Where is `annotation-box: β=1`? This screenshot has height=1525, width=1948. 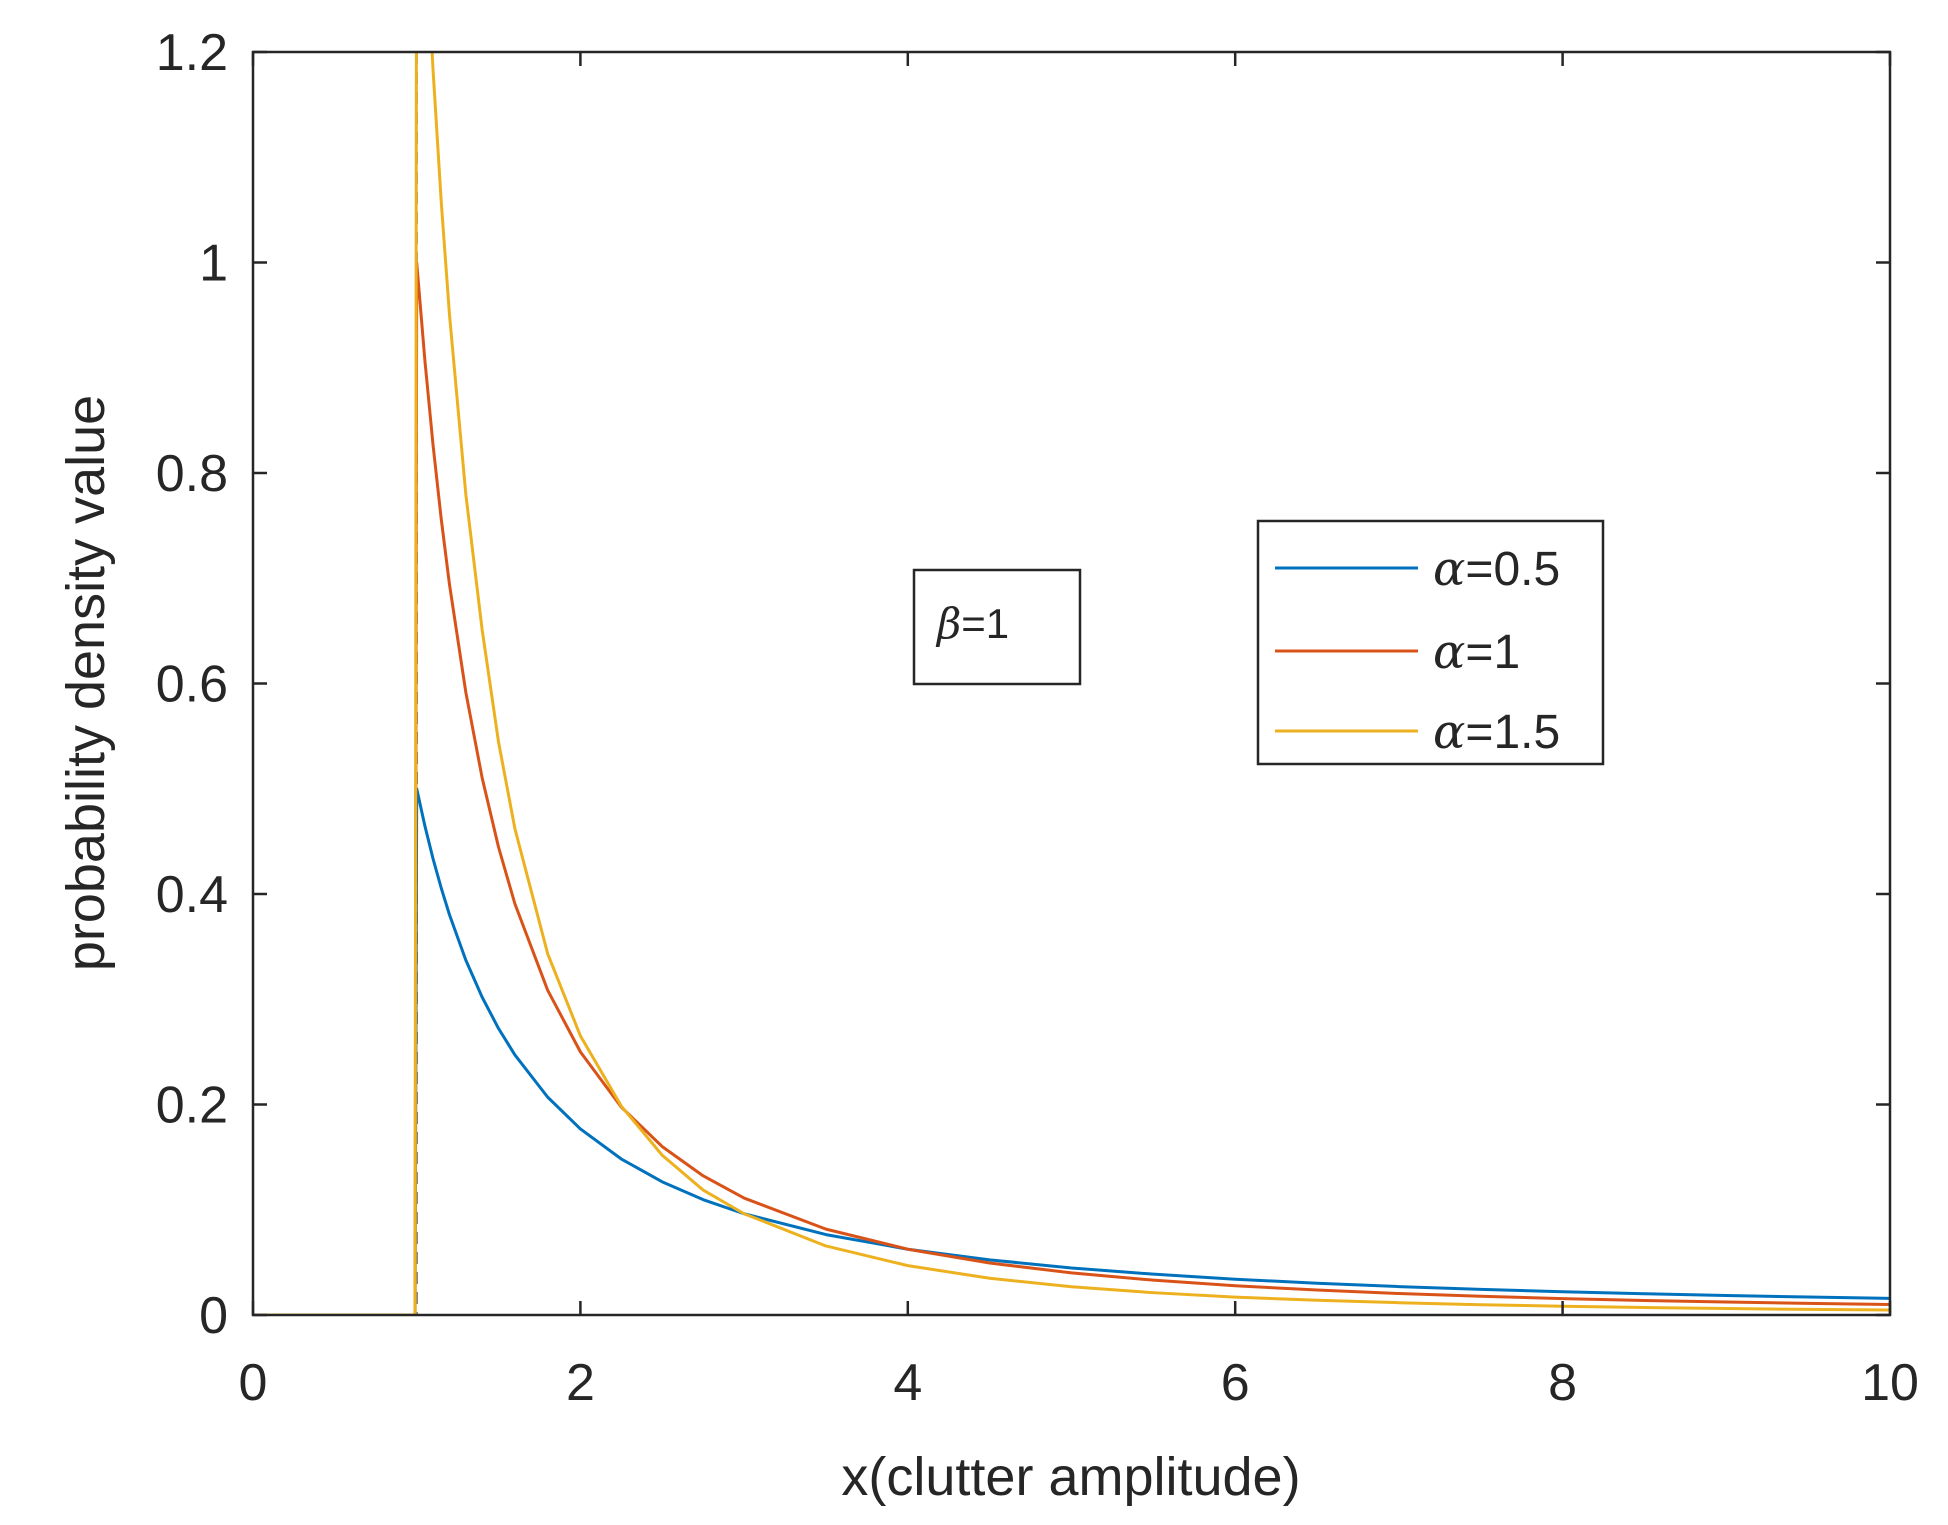 annotation-box: β=1 is located at coordinates (997, 627).